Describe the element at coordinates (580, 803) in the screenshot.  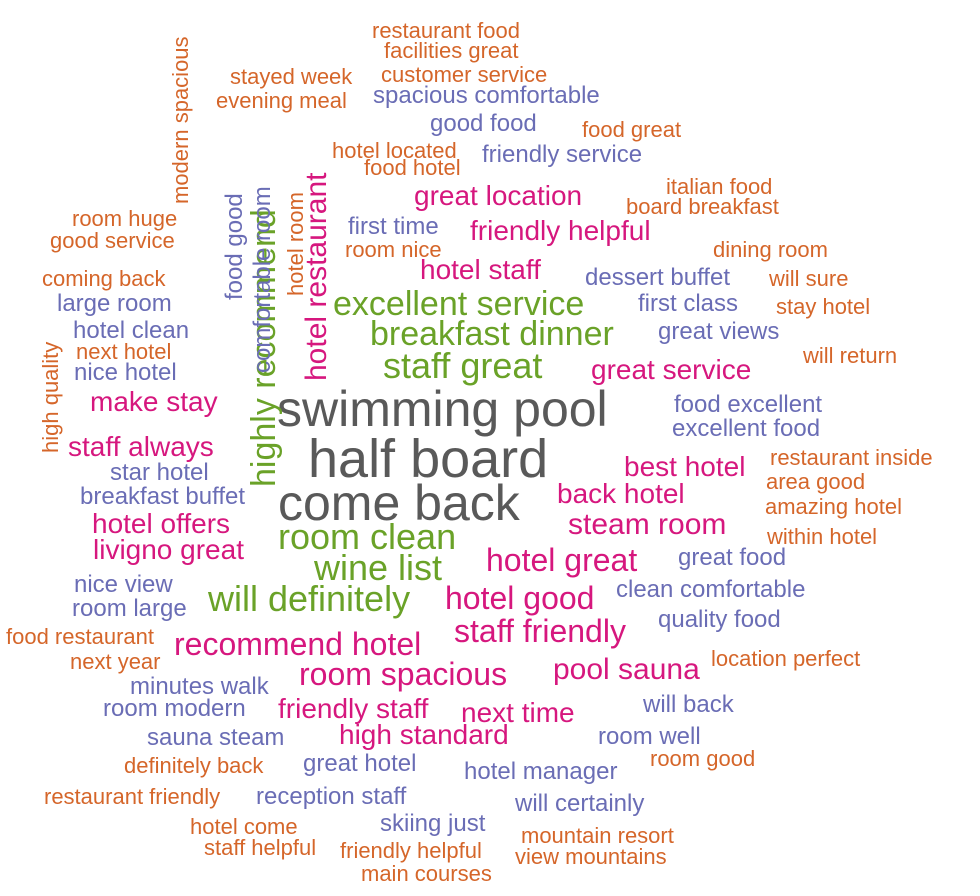
I see `cloud-word: will certainly` at that location.